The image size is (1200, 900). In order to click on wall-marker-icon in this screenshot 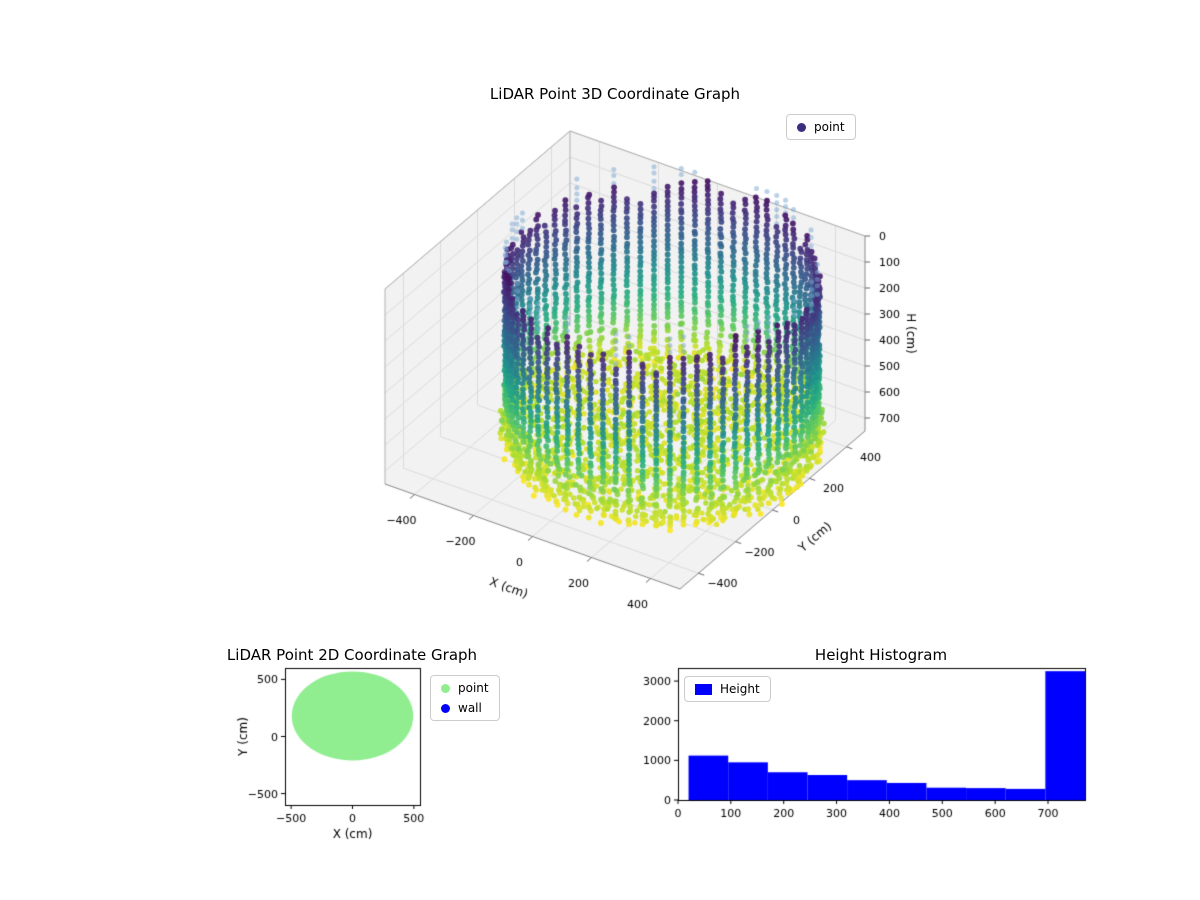, I will do `click(445, 708)`.